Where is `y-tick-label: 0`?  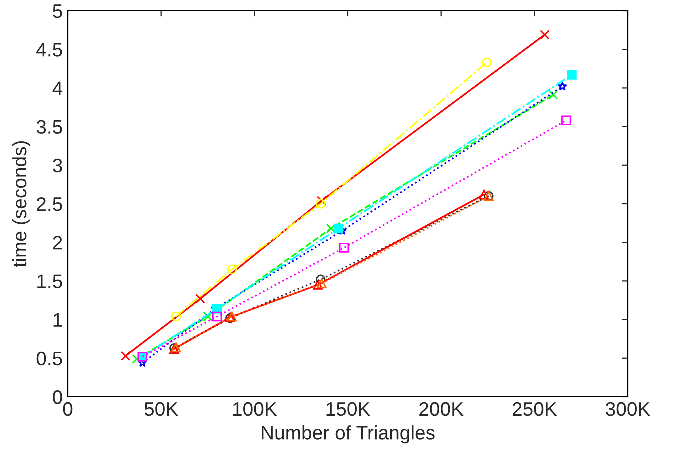
y-tick-label: 0 is located at coordinates (57, 397).